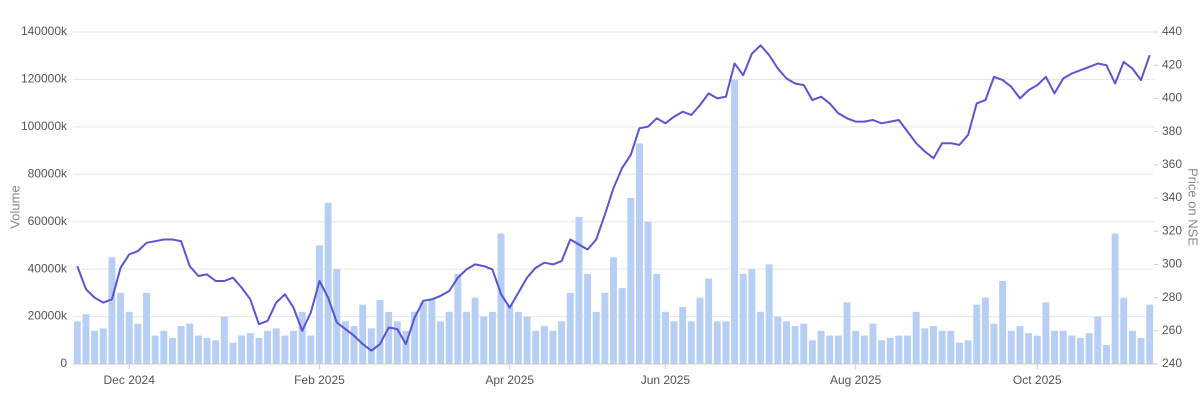 This screenshot has height=402, width=1203. What do you see at coordinates (1172, 264) in the screenshot?
I see `y2-tick-label: 300` at bounding box center [1172, 264].